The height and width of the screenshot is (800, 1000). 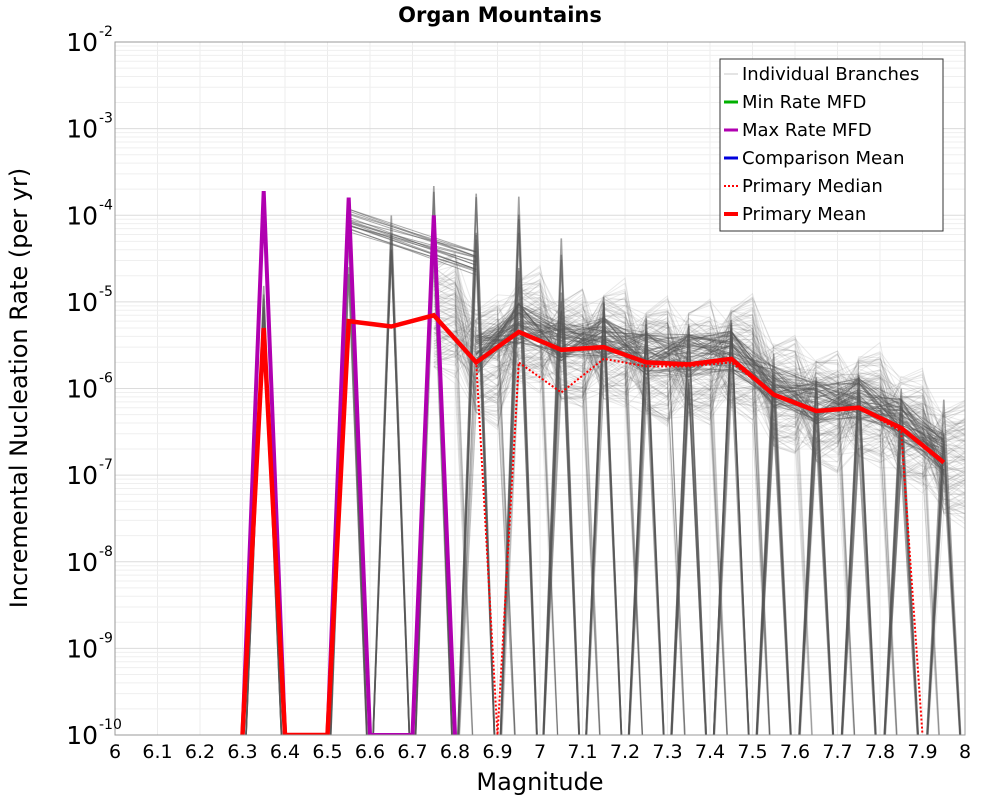 I want to click on x-tick-label: 7.3, so click(x=667, y=752).